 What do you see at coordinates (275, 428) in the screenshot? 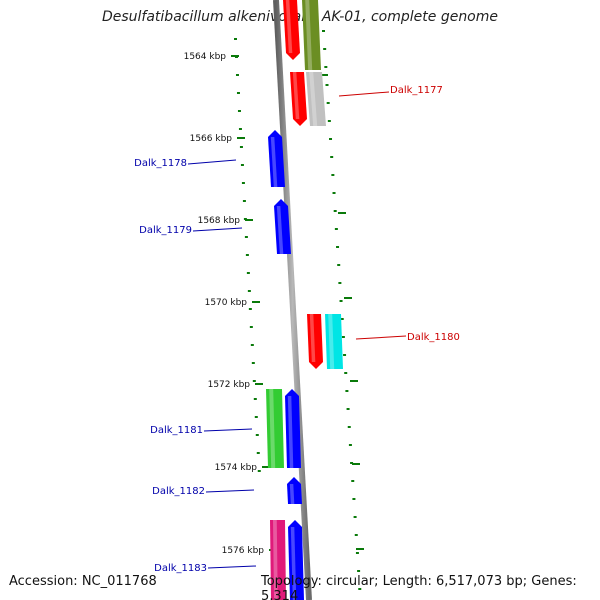
I see `gene-feature-green` at bounding box center [275, 428].